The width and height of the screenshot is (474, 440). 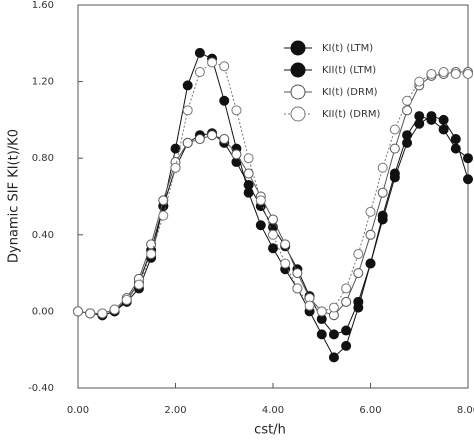 What do you see at coordinates (43, 5) in the screenshot?
I see `y-tick-label: 1.60` at bounding box center [43, 5].